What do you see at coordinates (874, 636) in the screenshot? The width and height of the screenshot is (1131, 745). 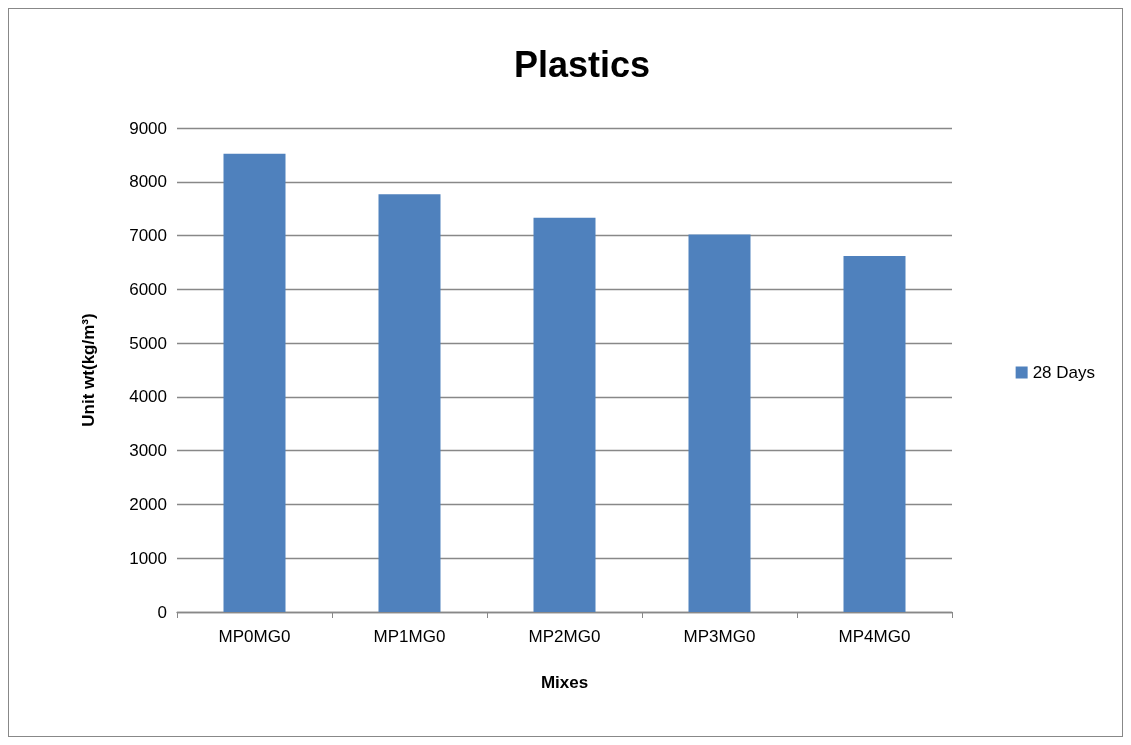 I see `x-tick-label: MP4MG0` at bounding box center [874, 636].